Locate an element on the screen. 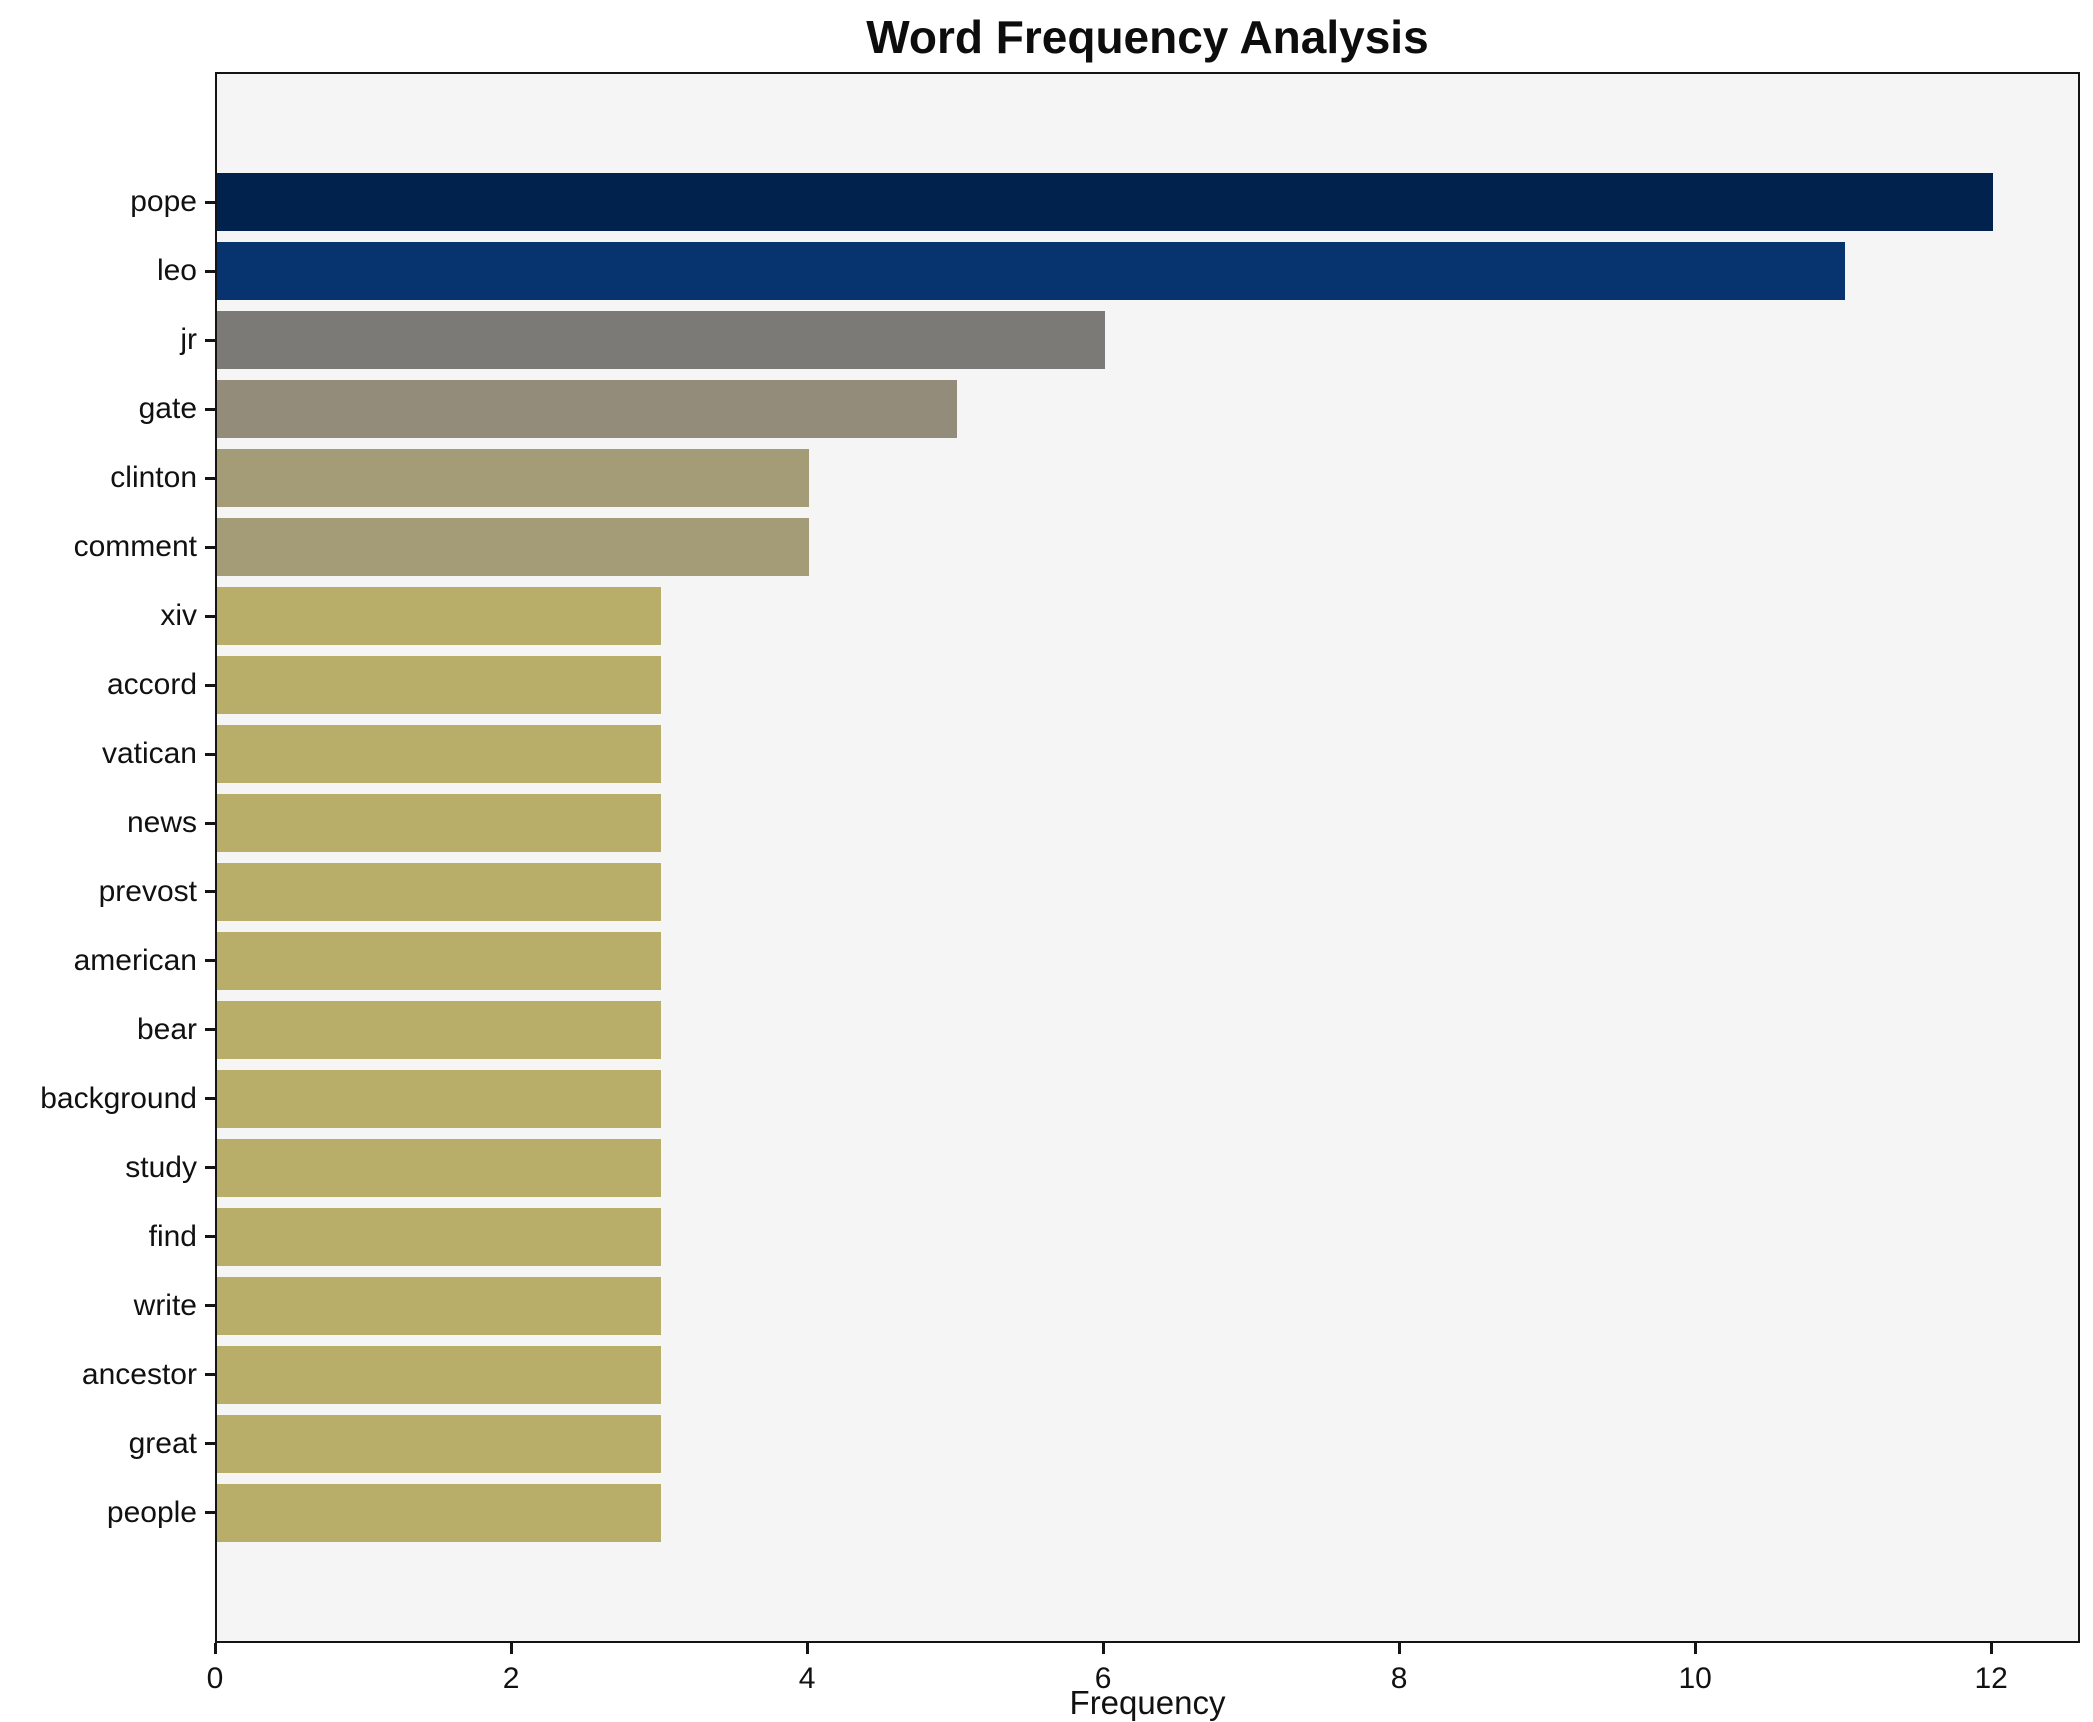 The width and height of the screenshot is (2093, 1722). y-tick-label-people: people is located at coordinates (151, 1512).